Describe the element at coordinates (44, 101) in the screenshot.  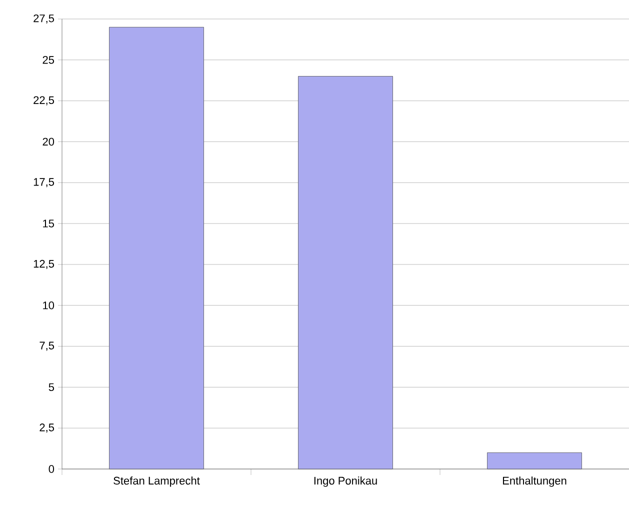
I see `y-tick-label: 22,5` at that location.